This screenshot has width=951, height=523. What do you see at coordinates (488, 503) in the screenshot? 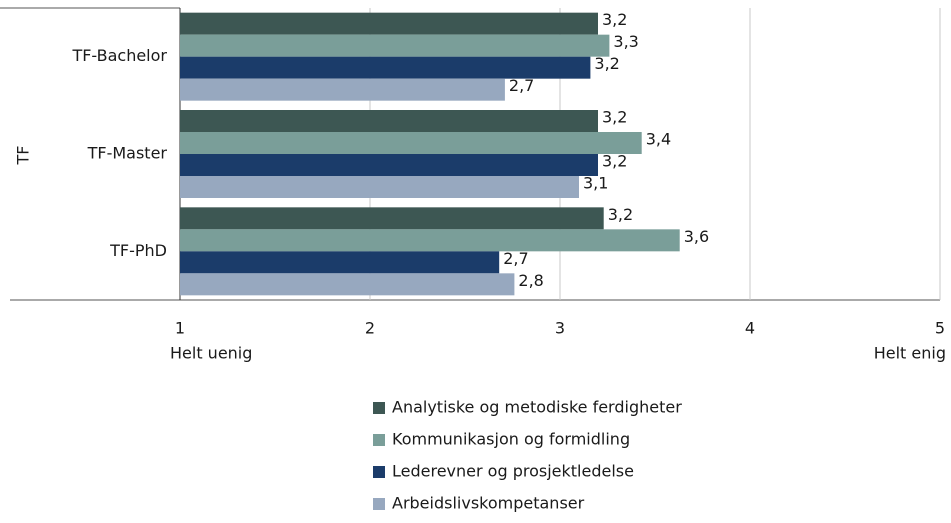
I see `legend-label: Arbeidslivskompetanser` at bounding box center [488, 503].